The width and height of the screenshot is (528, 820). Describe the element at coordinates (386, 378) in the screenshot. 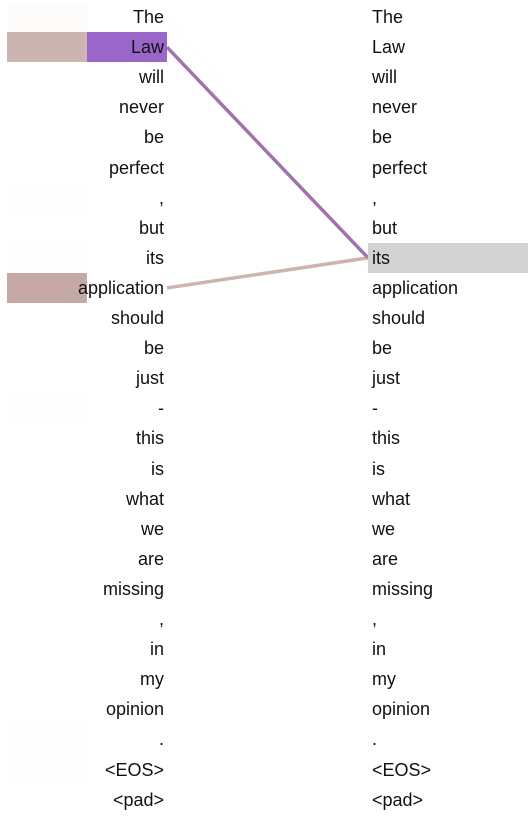

I see `target-token: just` at that location.